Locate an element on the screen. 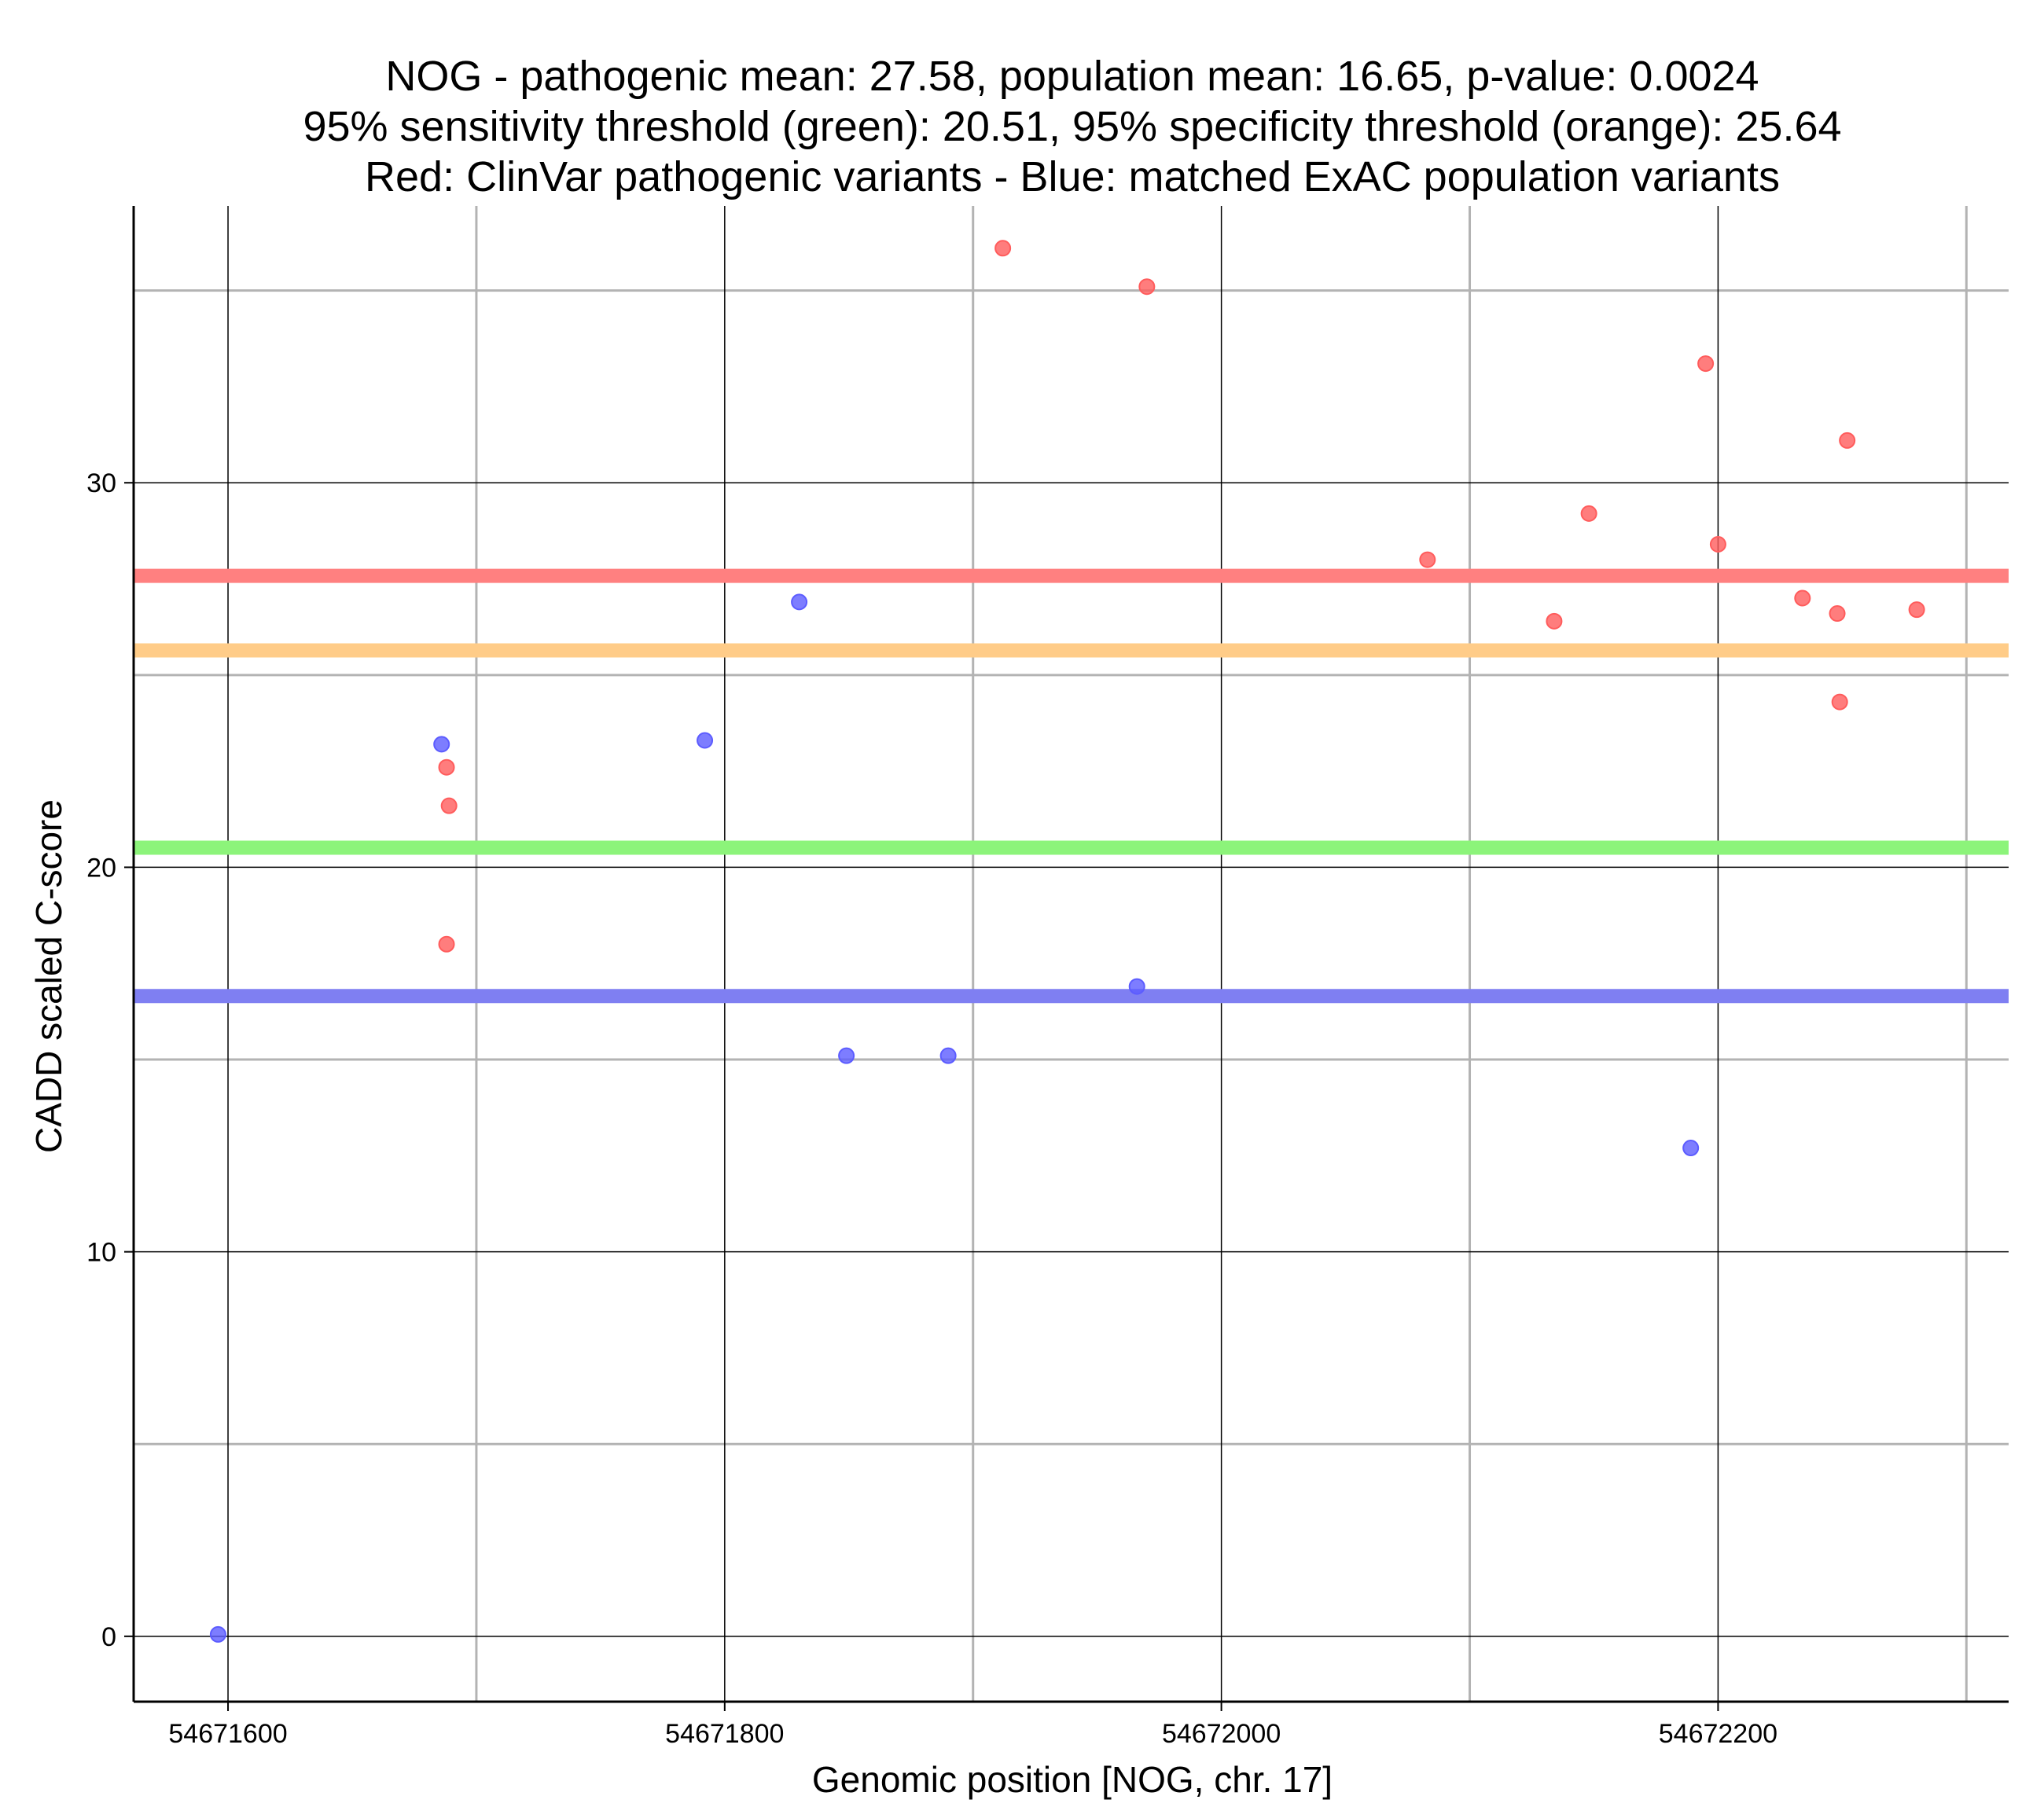 The height and width of the screenshot is (1818, 2044). x-tick-label: 54671600 is located at coordinates (227, 1734).